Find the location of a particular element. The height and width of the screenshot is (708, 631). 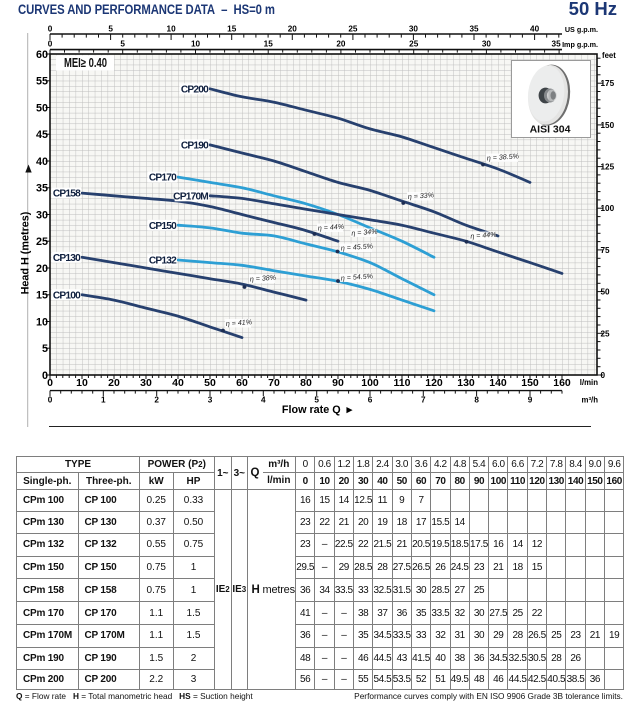

svg-text: 90 is located at coordinates (338, 383).